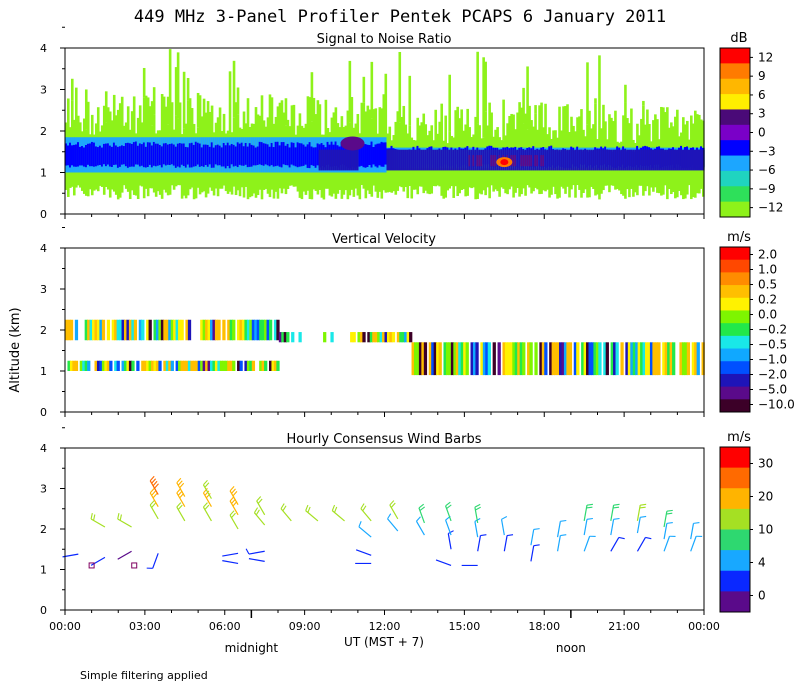 This screenshot has width=800, height=700. Describe the element at coordinates (384, 239) in the screenshot. I see `panel-title: Vertical Velocity` at that location.